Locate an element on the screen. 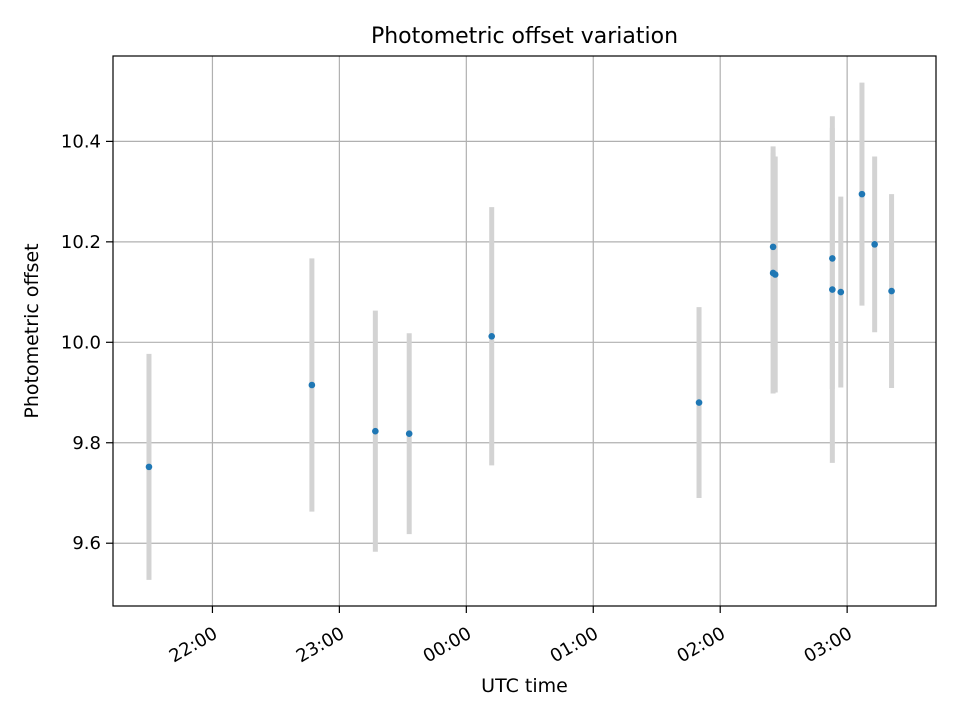  y-axis-ticks: 9.6 9.8 10.0 10.2 10.4 is located at coordinates (87, 342).